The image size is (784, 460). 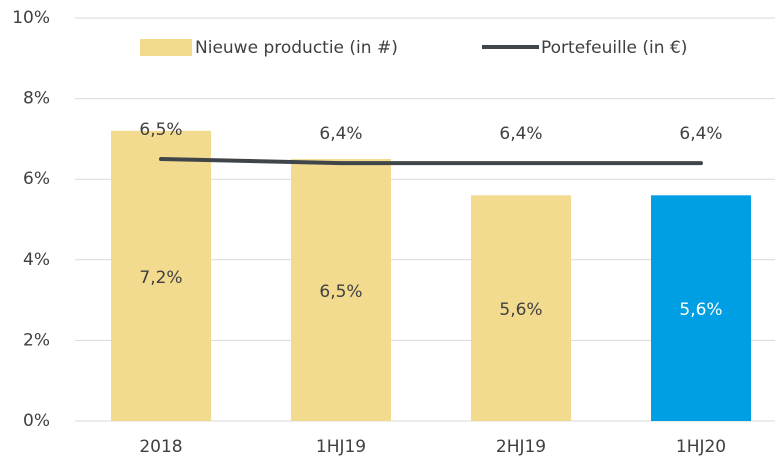 I want to click on legend-label: Portefeuille (in €), so click(x=614, y=48).